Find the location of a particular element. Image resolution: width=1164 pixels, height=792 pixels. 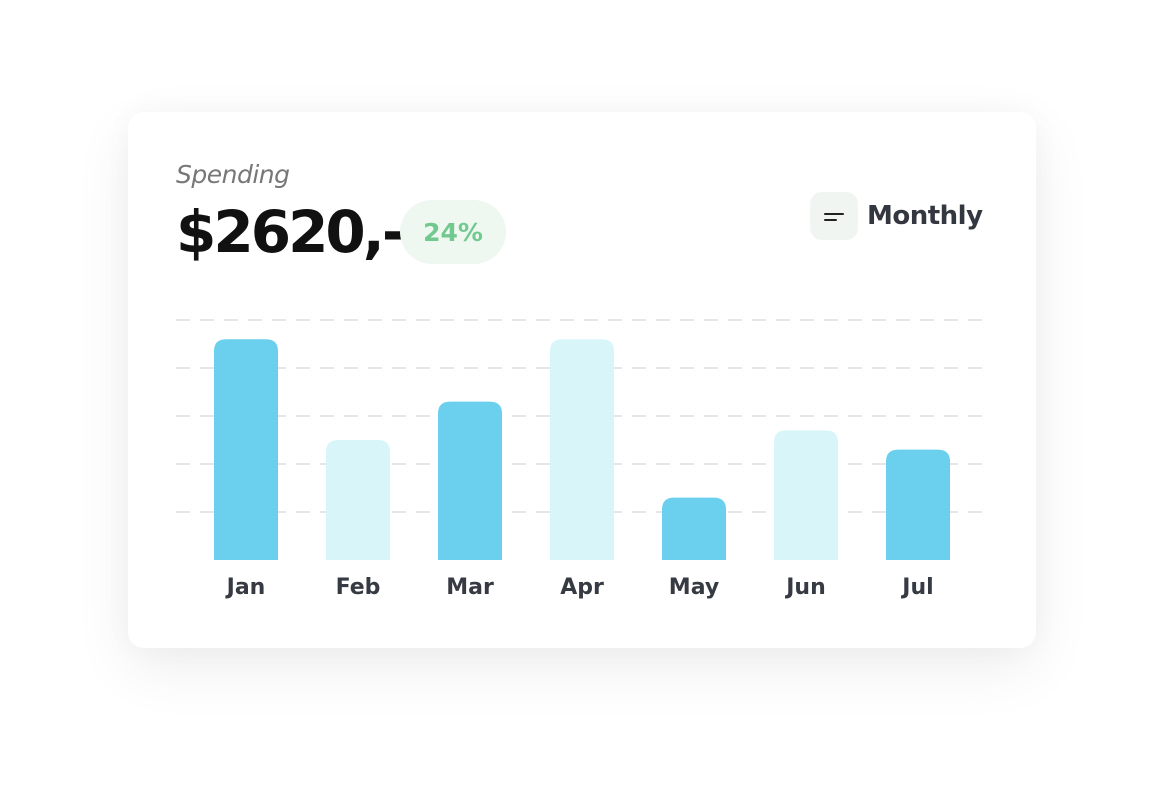

x-tick-label: Jul is located at coordinates (916, 587).